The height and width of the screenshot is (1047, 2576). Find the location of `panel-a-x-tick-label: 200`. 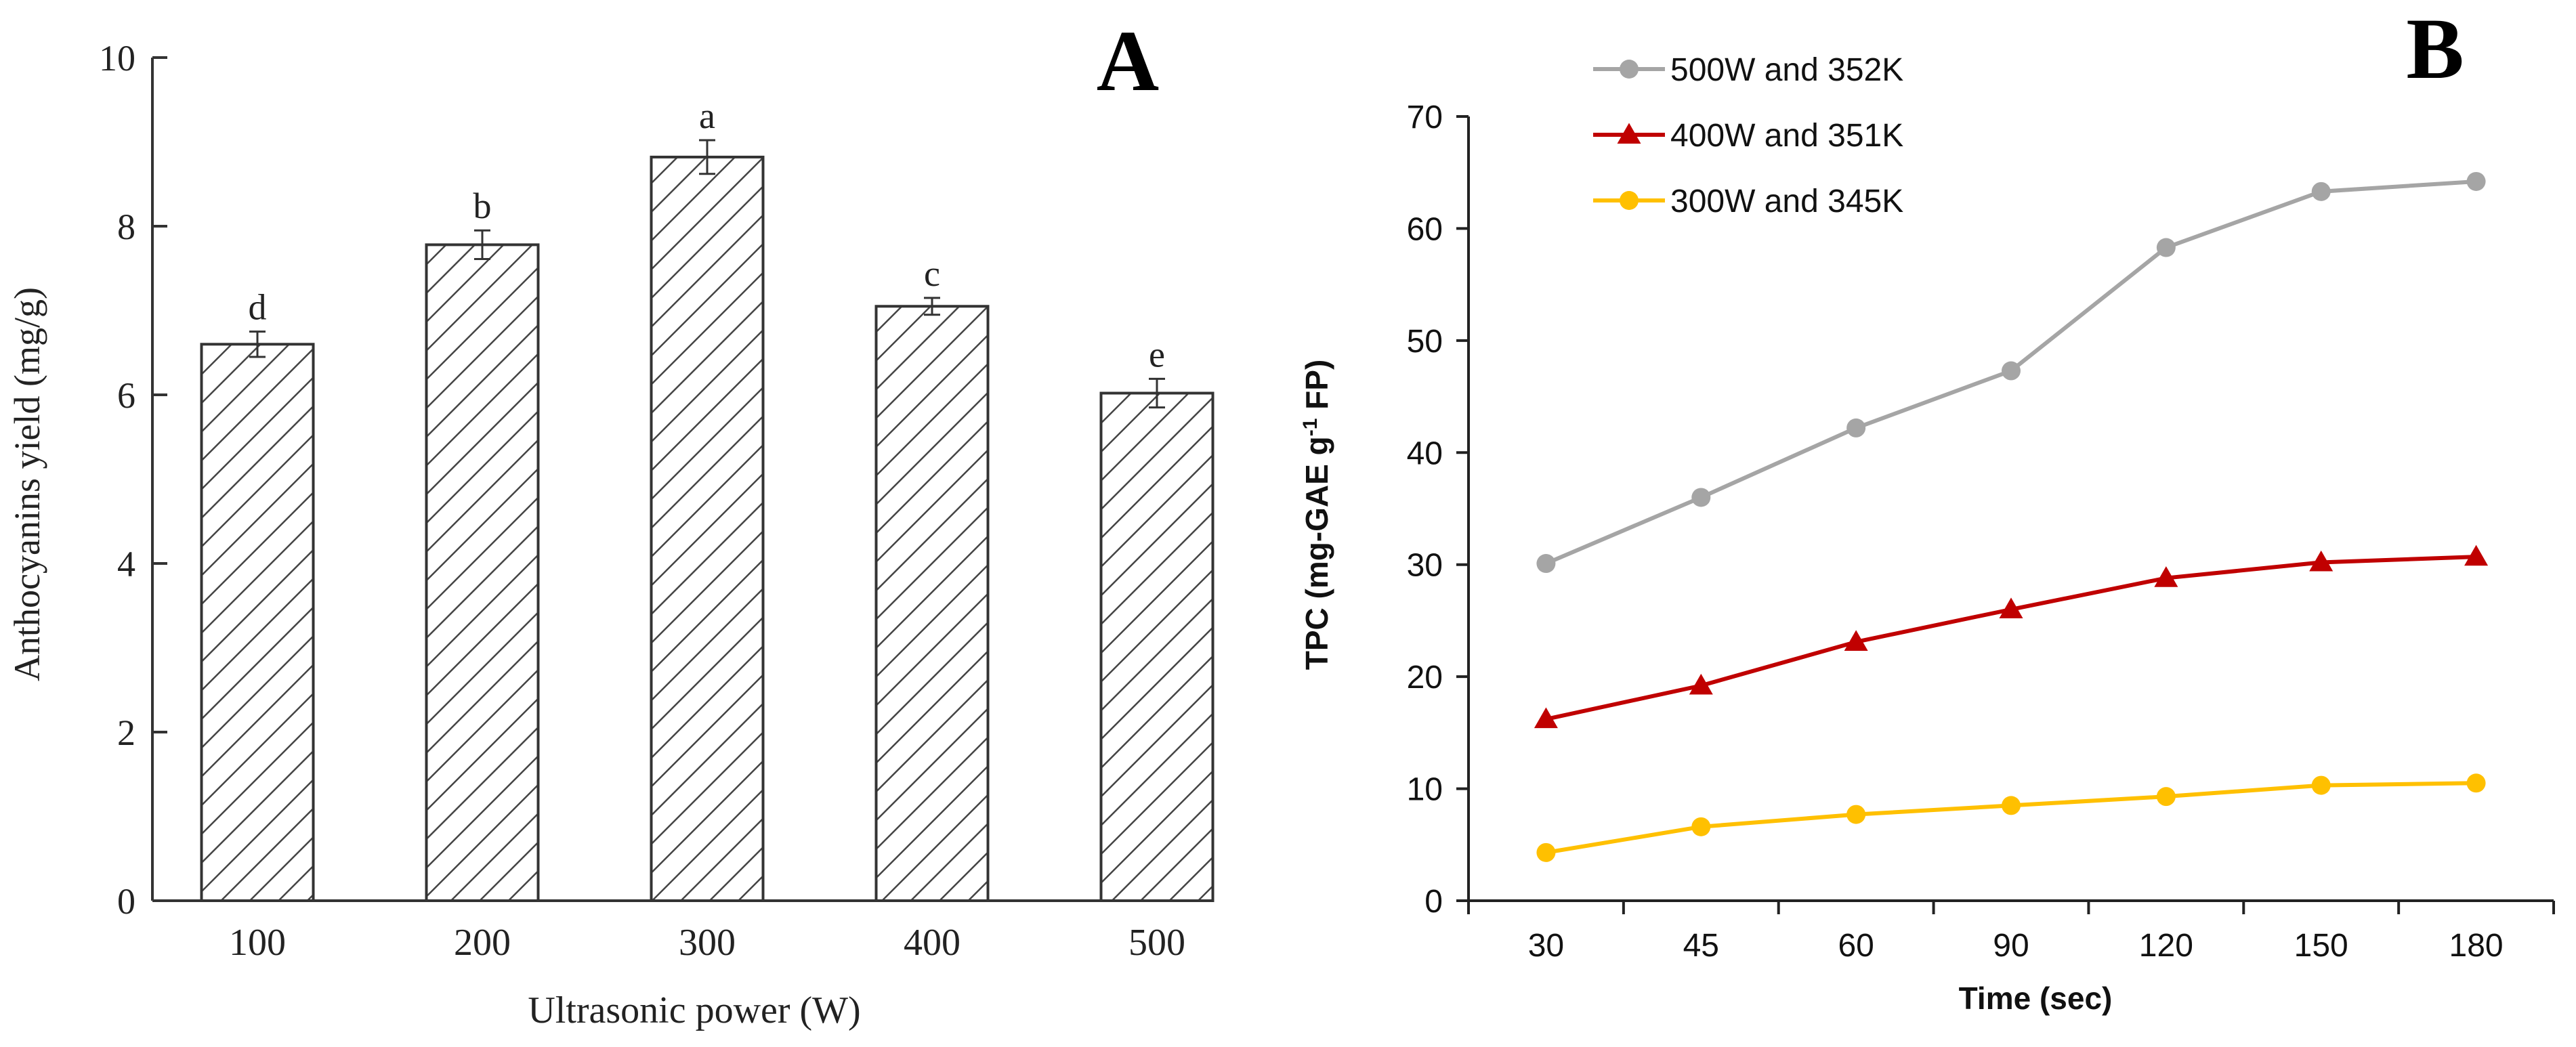

panel-a-x-tick-label: 200 is located at coordinates (482, 943).